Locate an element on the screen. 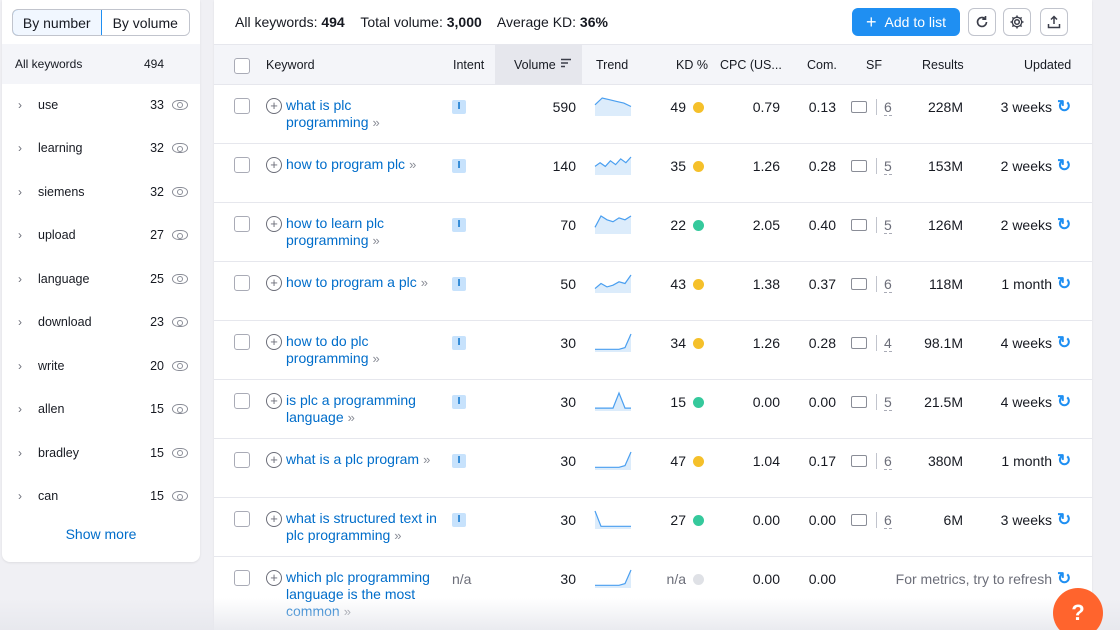 The image size is (1120, 630). keyword-group-item: › use 33 is located at coordinates (101, 104).